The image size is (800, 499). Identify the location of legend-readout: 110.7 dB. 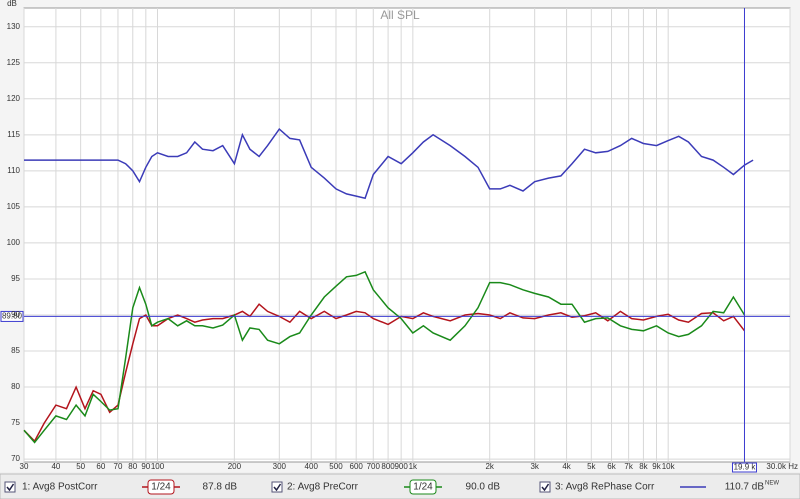
(745, 487).